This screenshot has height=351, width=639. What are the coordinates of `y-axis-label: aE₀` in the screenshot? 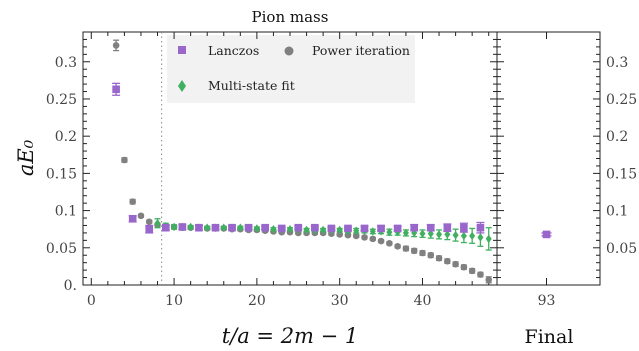 It's located at (26, 157).